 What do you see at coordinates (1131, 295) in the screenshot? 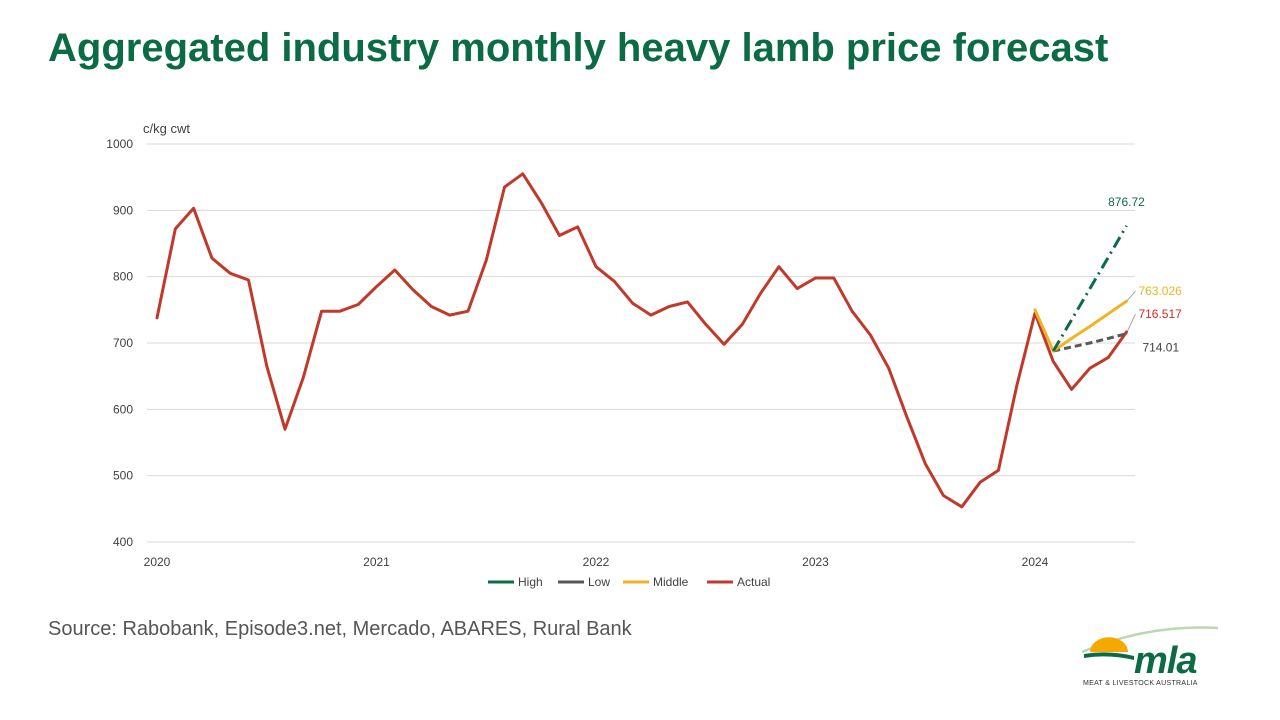
I see `leader-line-middle` at bounding box center [1131, 295].